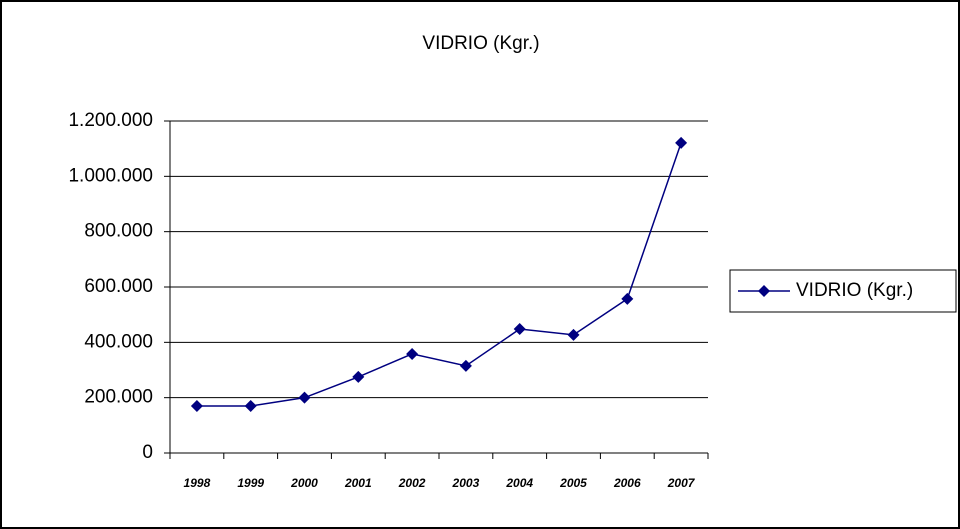 The width and height of the screenshot is (960, 529). Describe the element at coordinates (110, 120) in the screenshot. I see `y-tick-label: 1.200.000` at that location.